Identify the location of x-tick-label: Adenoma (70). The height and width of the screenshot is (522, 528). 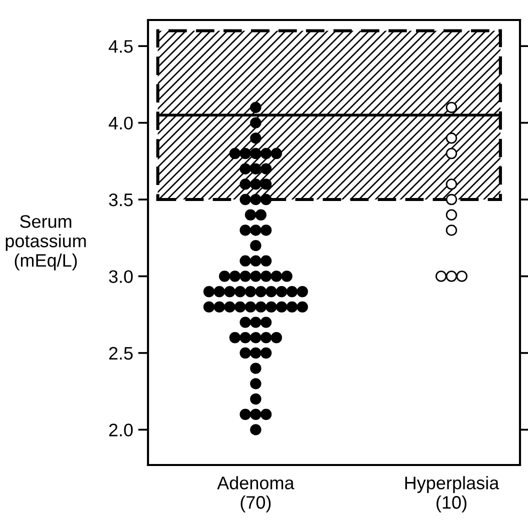
(255, 494).